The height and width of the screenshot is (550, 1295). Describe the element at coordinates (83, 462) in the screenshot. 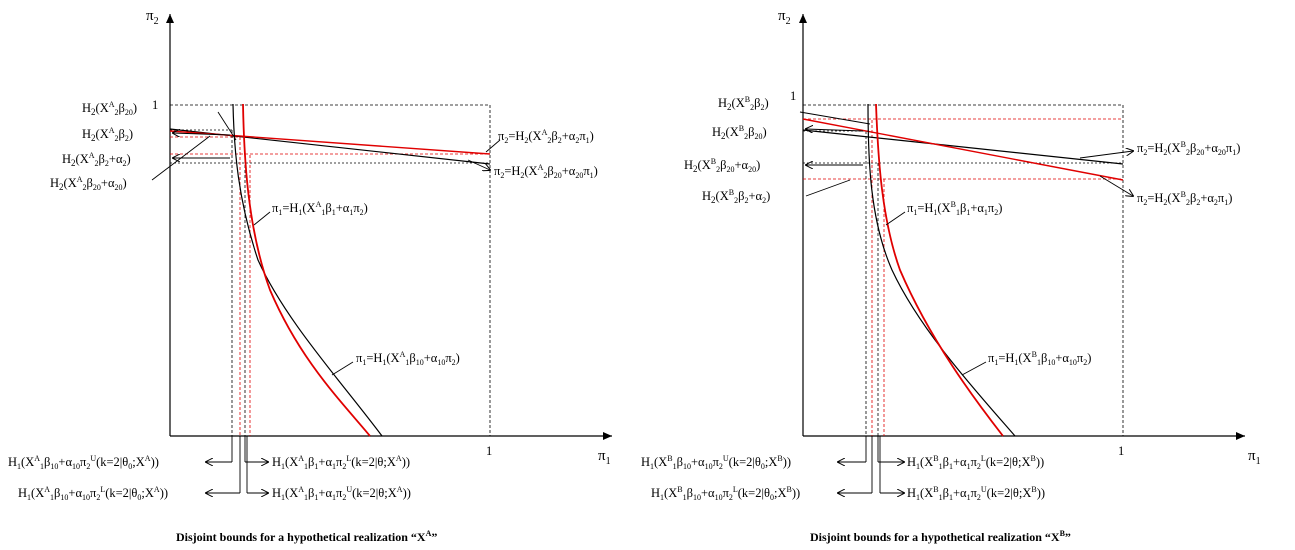

I see `label-bottom-1: H1(XA1β10+α10π2U(k=2|θ0;XA))` at that location.